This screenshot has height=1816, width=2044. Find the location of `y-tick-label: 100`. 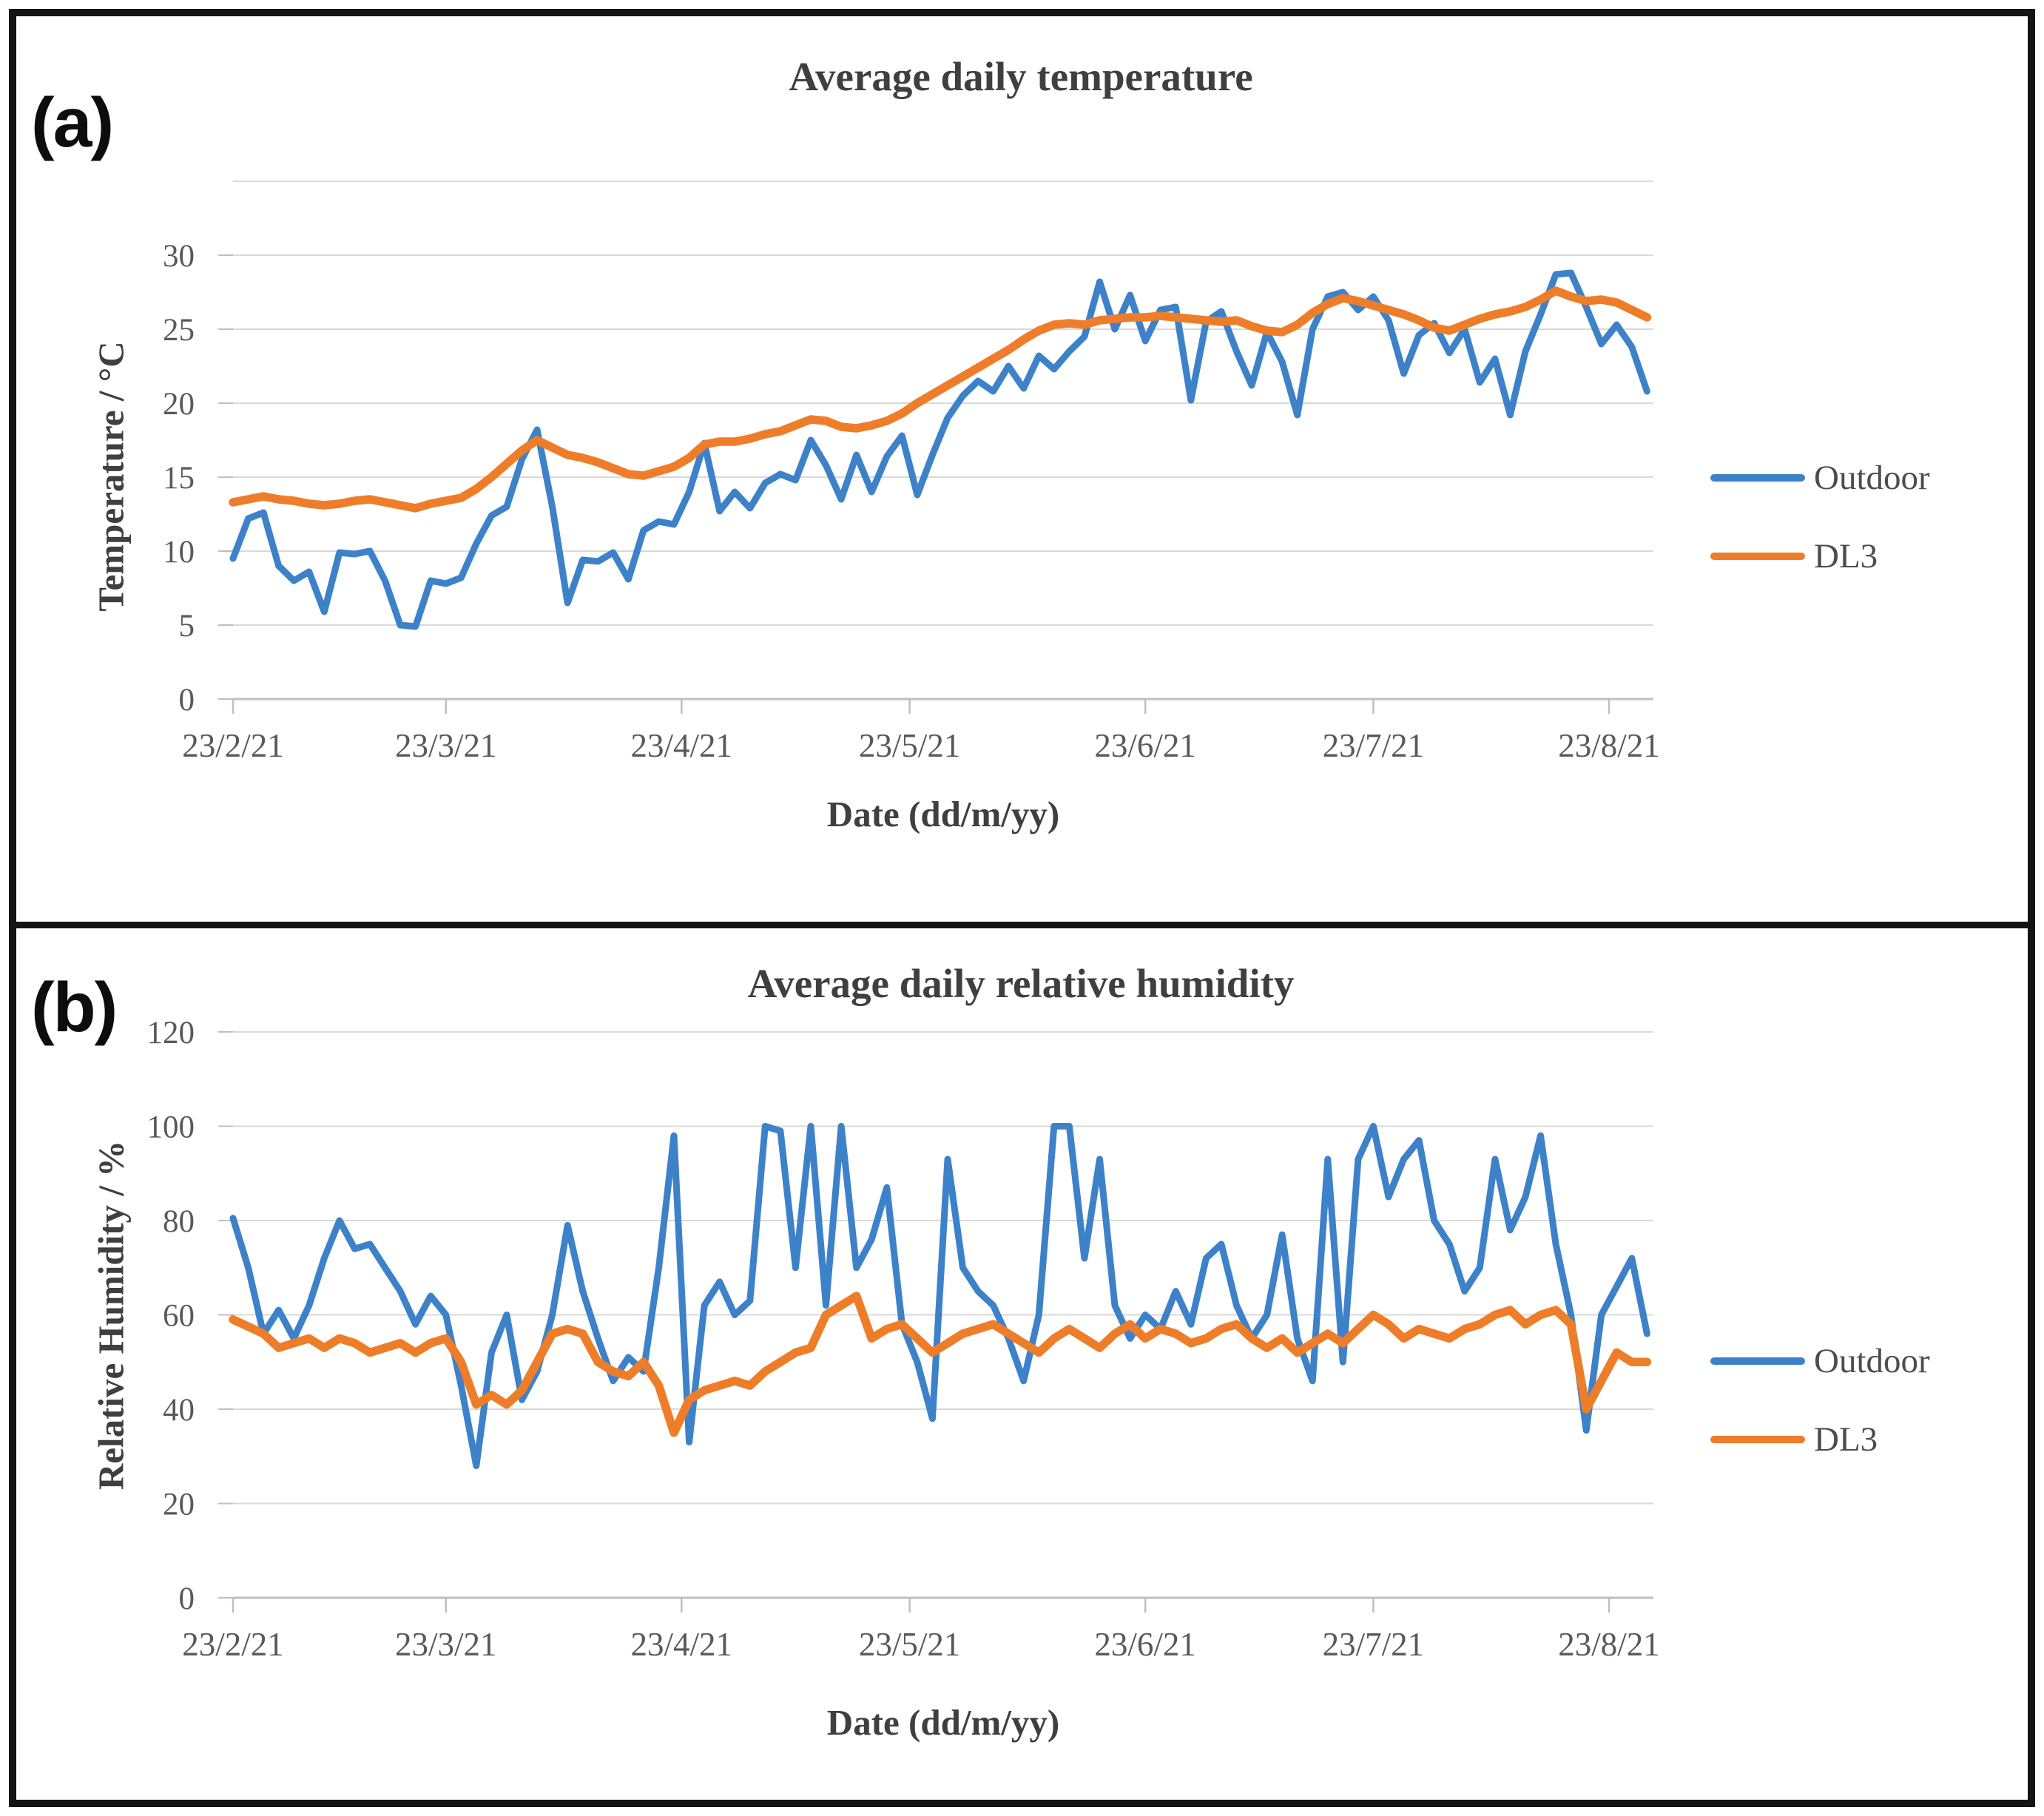

y-tick-label: 100 is located at coordinates (171, 1127).